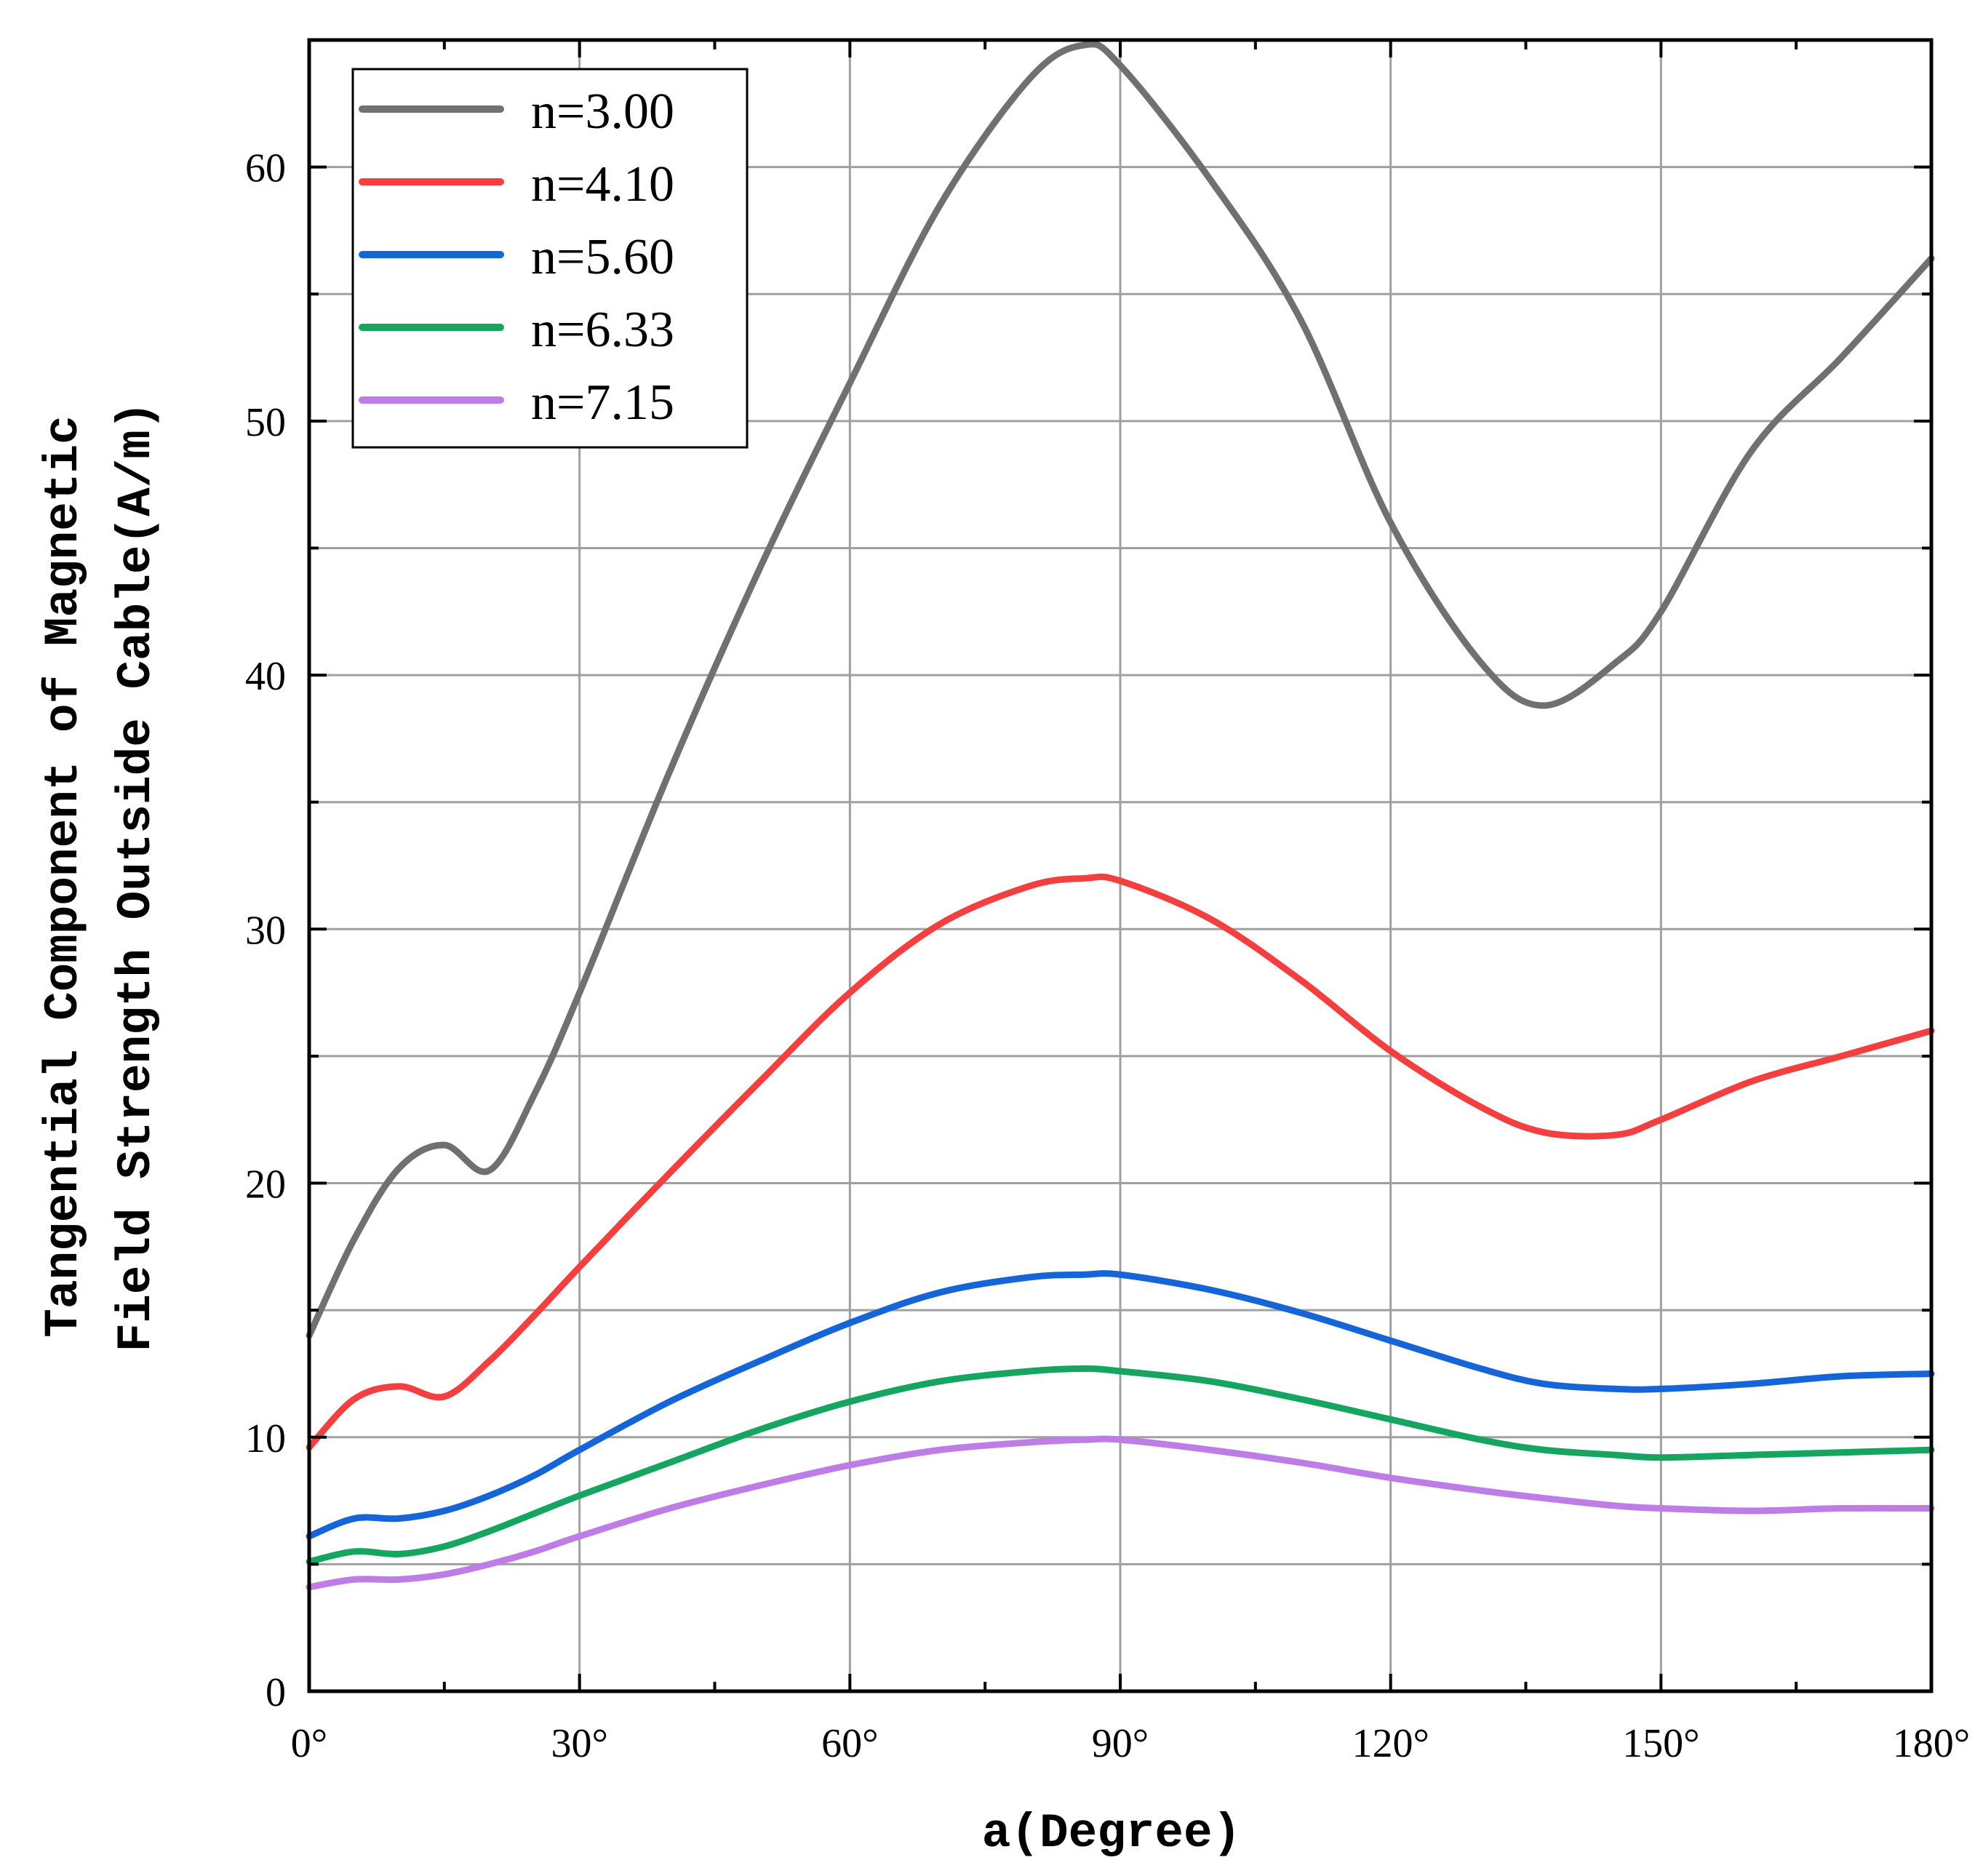  I want to click on x-tick-label: 90°, so click(1120, 1744).